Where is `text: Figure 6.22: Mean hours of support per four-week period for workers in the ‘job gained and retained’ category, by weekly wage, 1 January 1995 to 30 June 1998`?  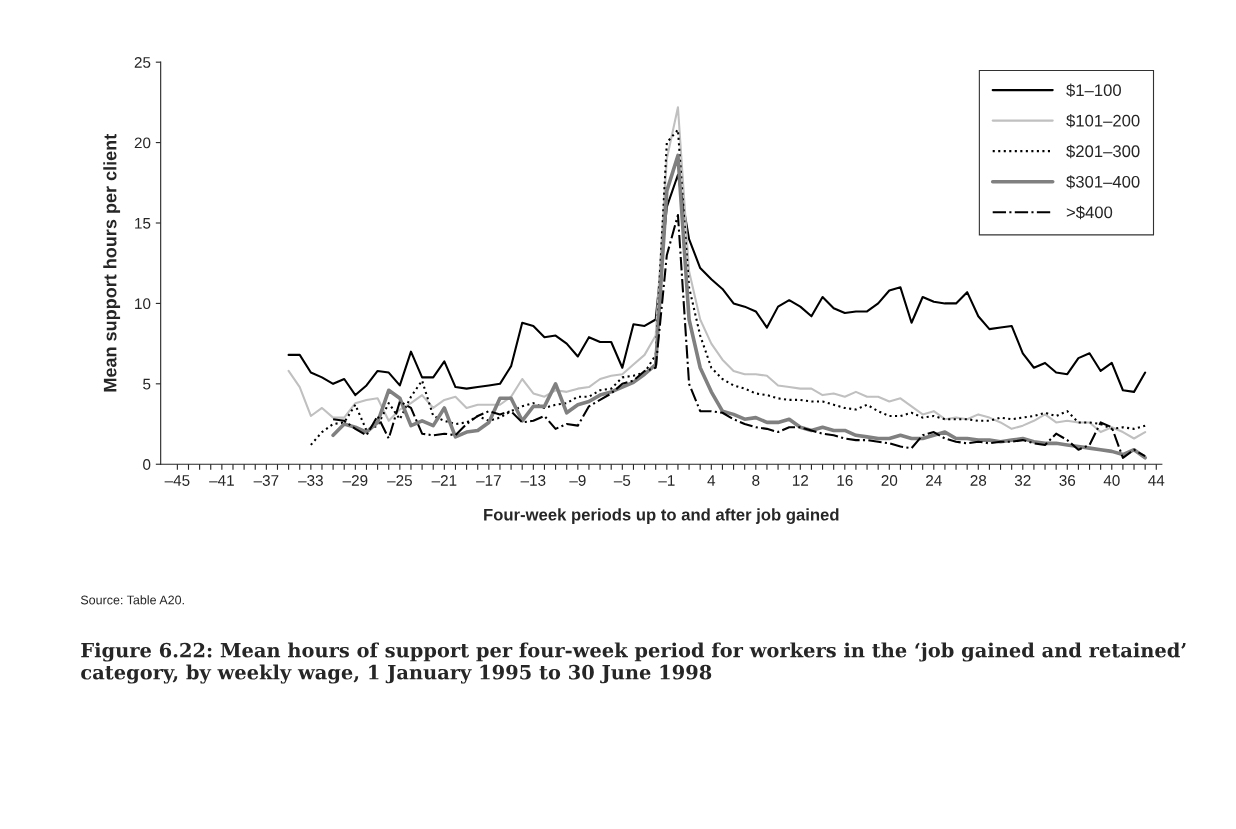 text: Figure 6.22: Mean hours of support per four-week period for workers in the ‘job gained and retained’ category, by weekly wage, 1 January 1995 to 30 June 1998 is located at coordinates (633, 663).